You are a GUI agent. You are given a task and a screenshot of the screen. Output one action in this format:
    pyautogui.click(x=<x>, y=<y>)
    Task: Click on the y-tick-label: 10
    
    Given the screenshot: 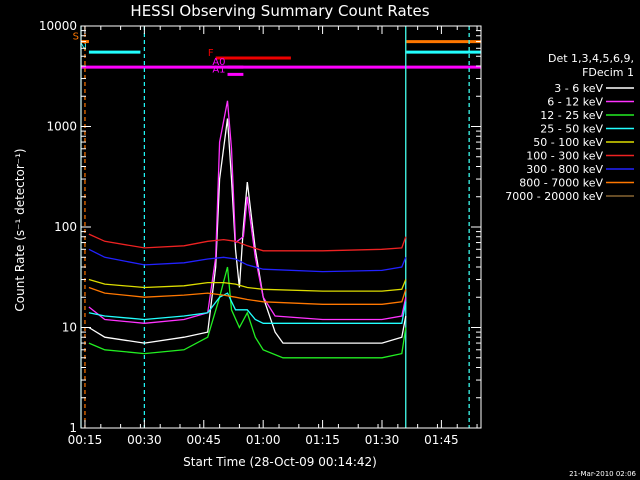 What is the action you would take?
    pyautogui.click(x=69, y=328)
    